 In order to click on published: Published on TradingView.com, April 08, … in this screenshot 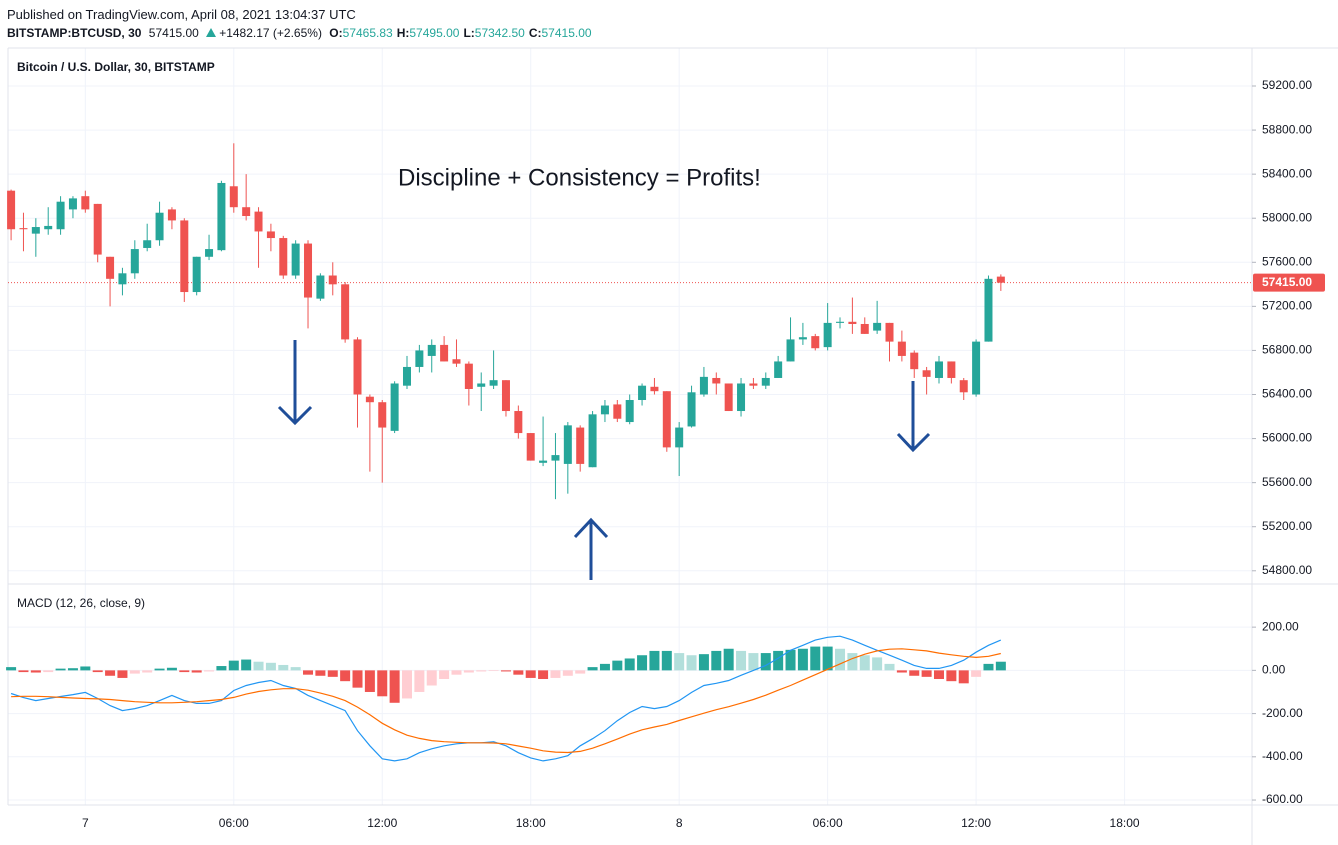, I will do `click(181, 14)`.